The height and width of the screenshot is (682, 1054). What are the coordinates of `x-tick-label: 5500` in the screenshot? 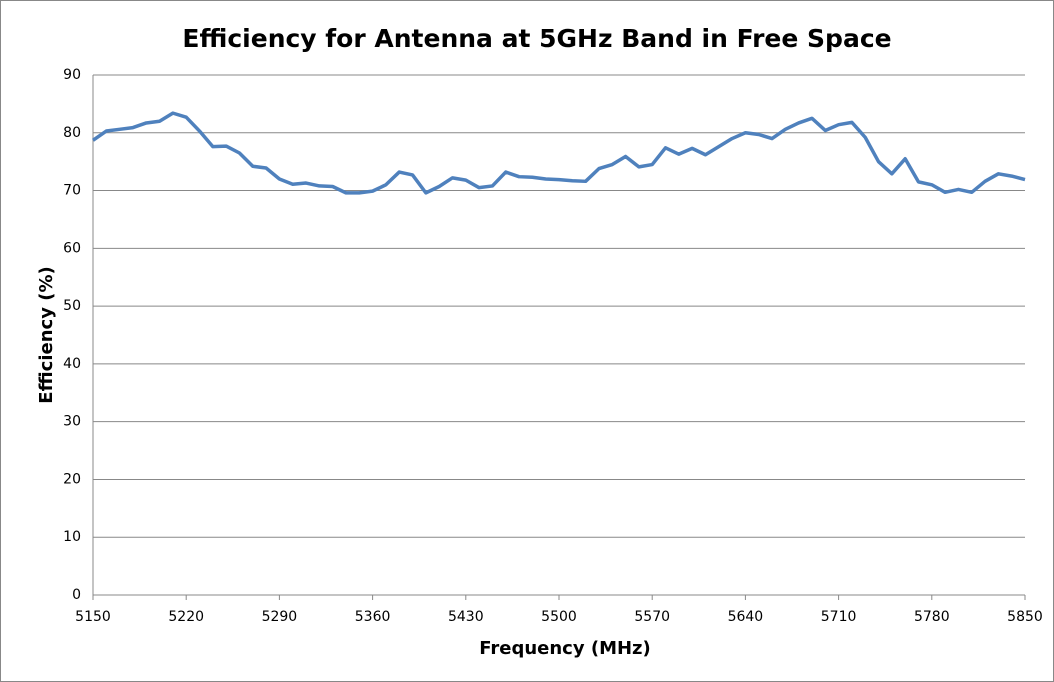 It's located at (559, 617).